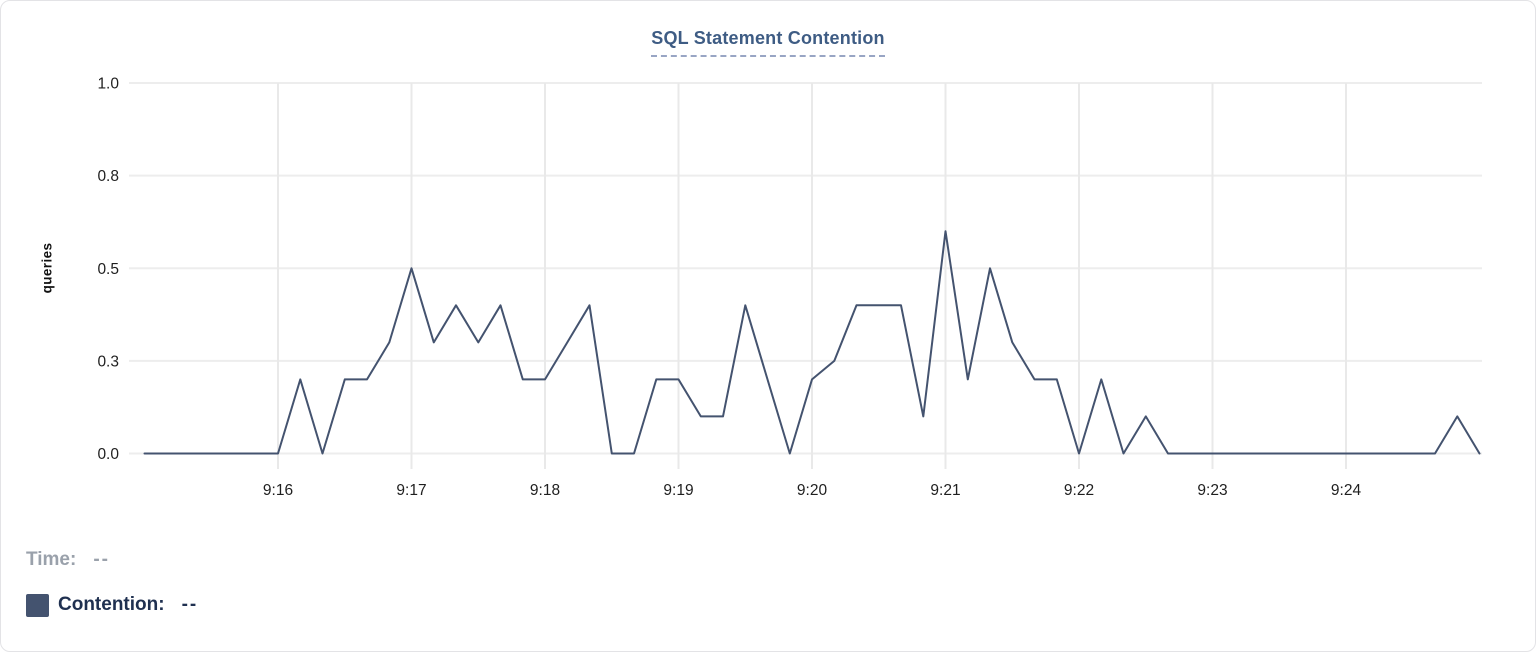  What do you see at coordinates (1079, 490) in the screenshot?
I see `x-tick-label: 9:22` at bounding box center [1079, 490].